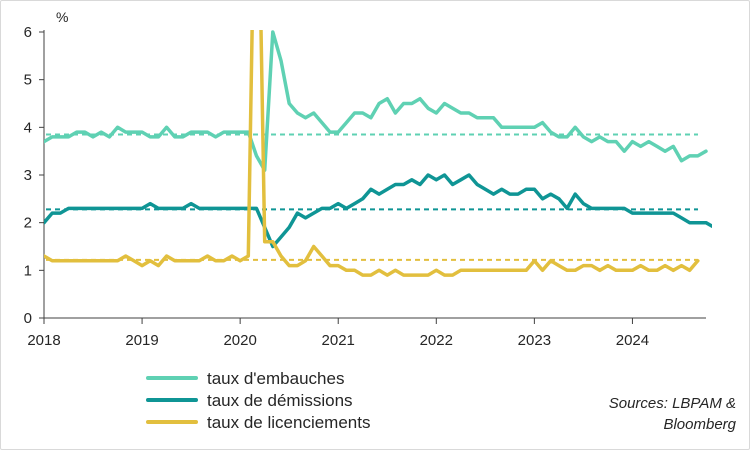 This screenshot has width=752, height=452. I want to click on x-tick-label: 2023, so click(534, 340).